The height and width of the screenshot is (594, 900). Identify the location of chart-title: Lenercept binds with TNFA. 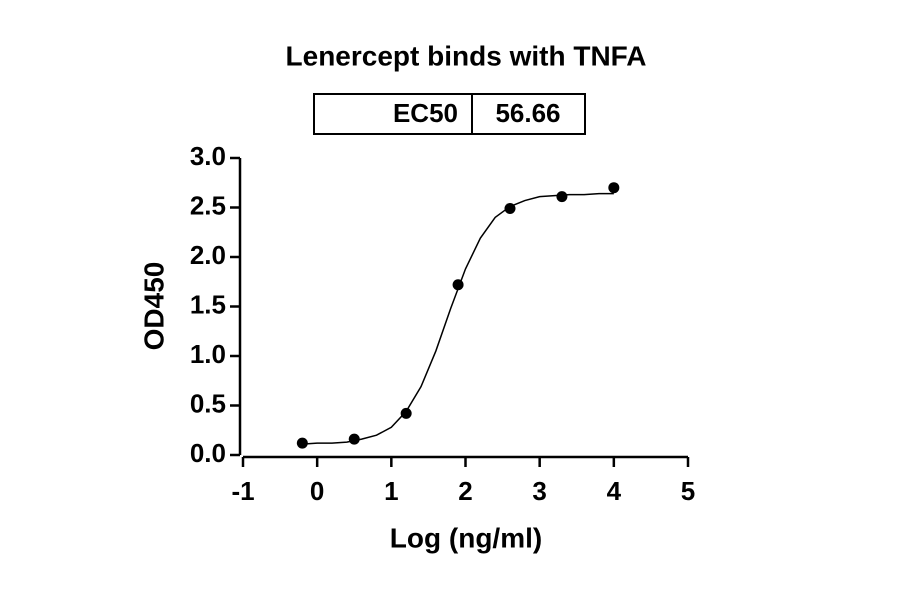
(466, 55).